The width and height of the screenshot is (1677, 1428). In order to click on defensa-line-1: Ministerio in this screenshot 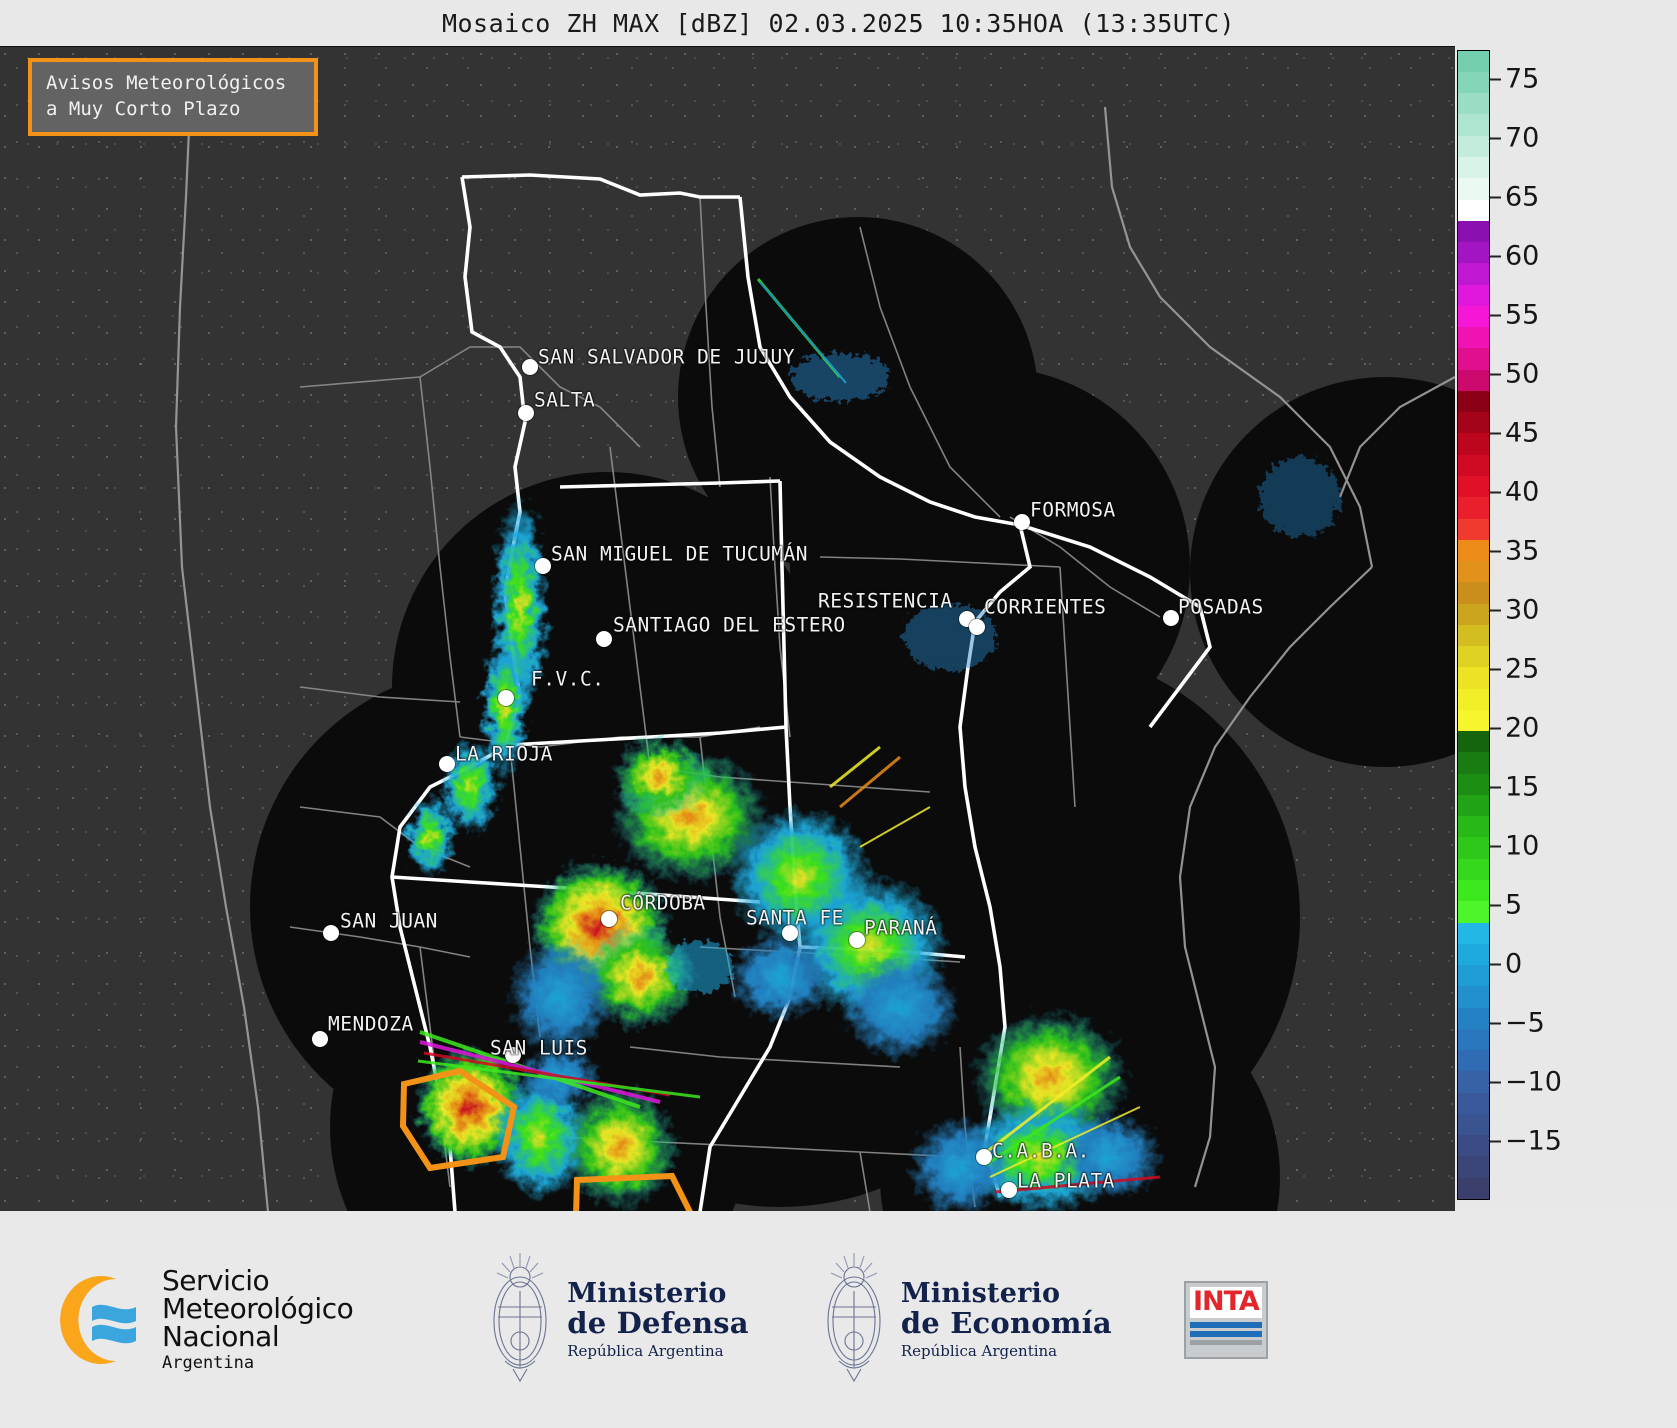, I will do `click(647, 1293)`.